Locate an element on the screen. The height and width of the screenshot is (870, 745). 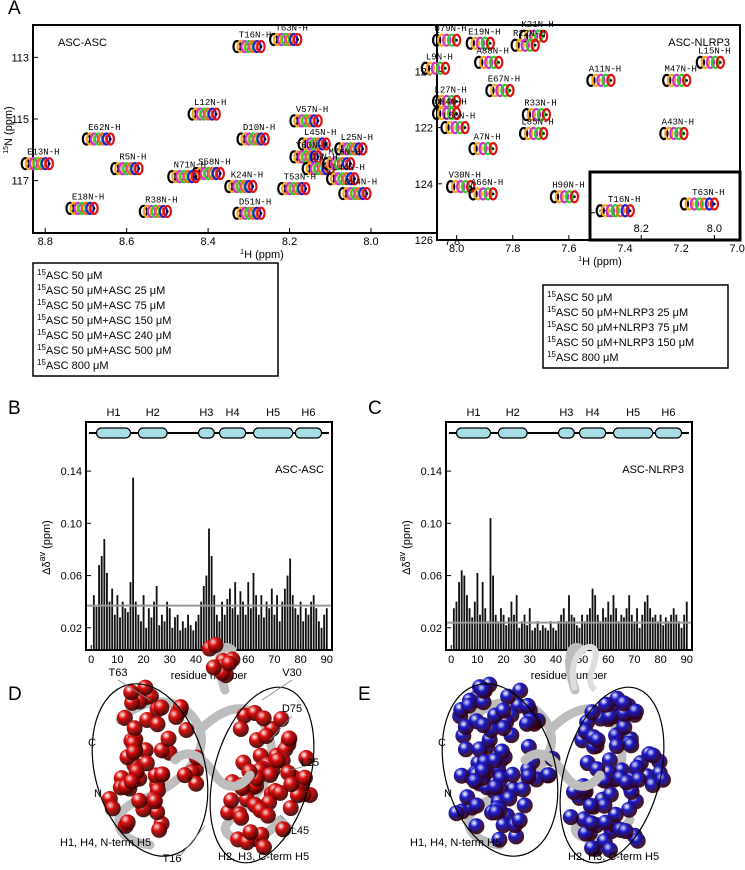
y-tick-label: 117 is located at coordinates (20, 182).